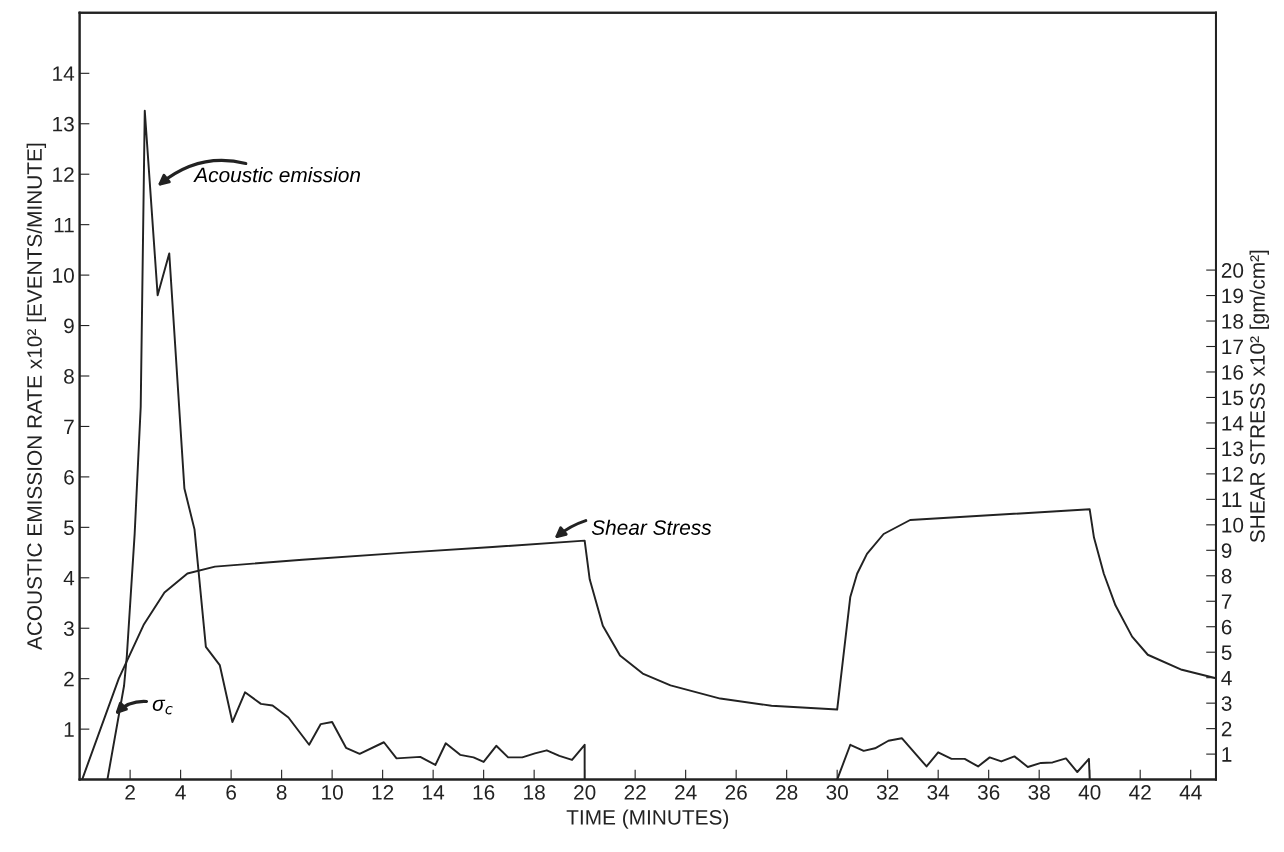 This screenshot has width=1284, height=852. What do you see at coordinates (1233, 398) in the screenshot?
I see `y2-tick-label: 15` at bounding box center [1233, 398].